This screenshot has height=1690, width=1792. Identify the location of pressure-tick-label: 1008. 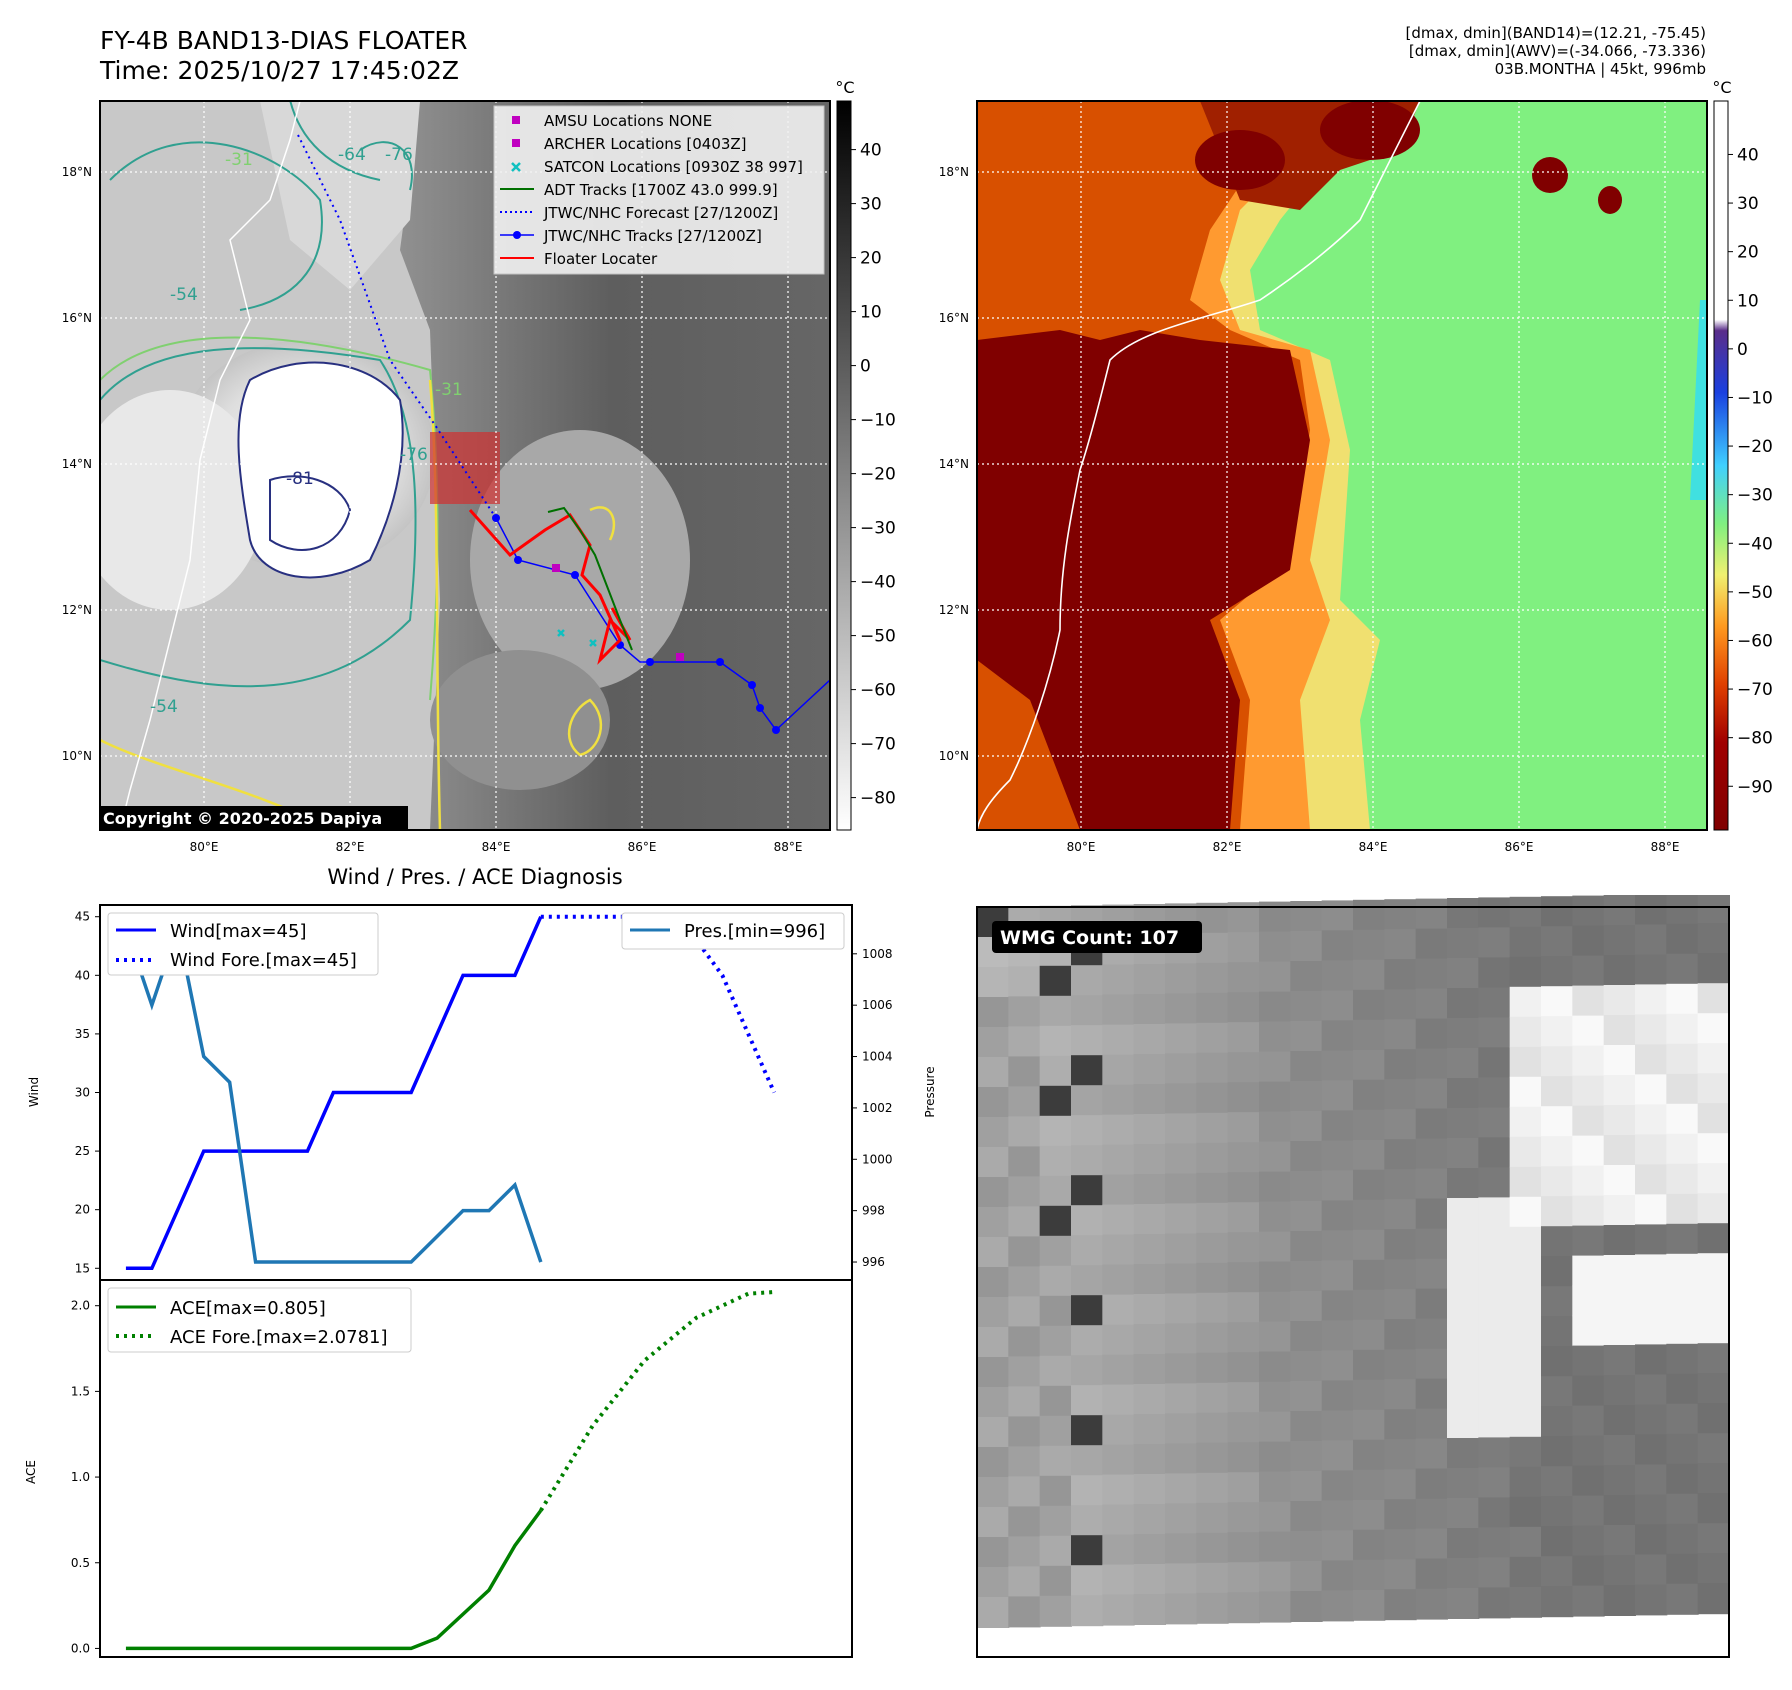
(877, 954).